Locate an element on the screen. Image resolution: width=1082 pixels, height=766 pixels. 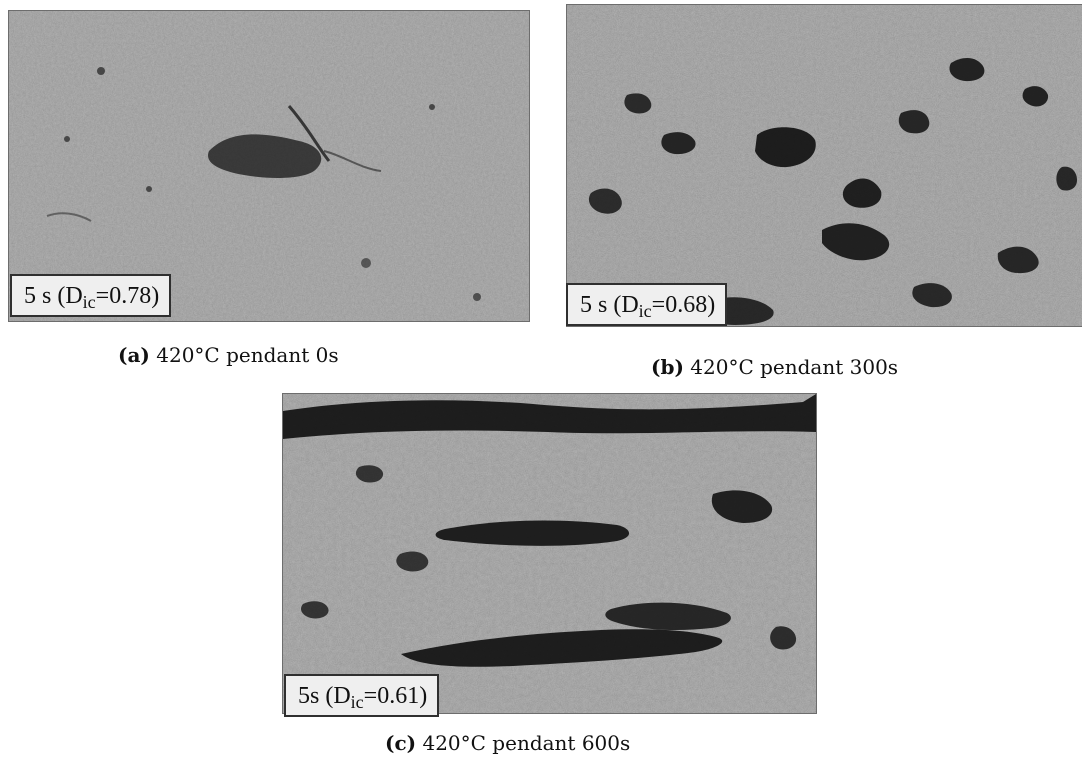
caption-c-text: 420°C pendant 600s is located at coordinates (523, 743).